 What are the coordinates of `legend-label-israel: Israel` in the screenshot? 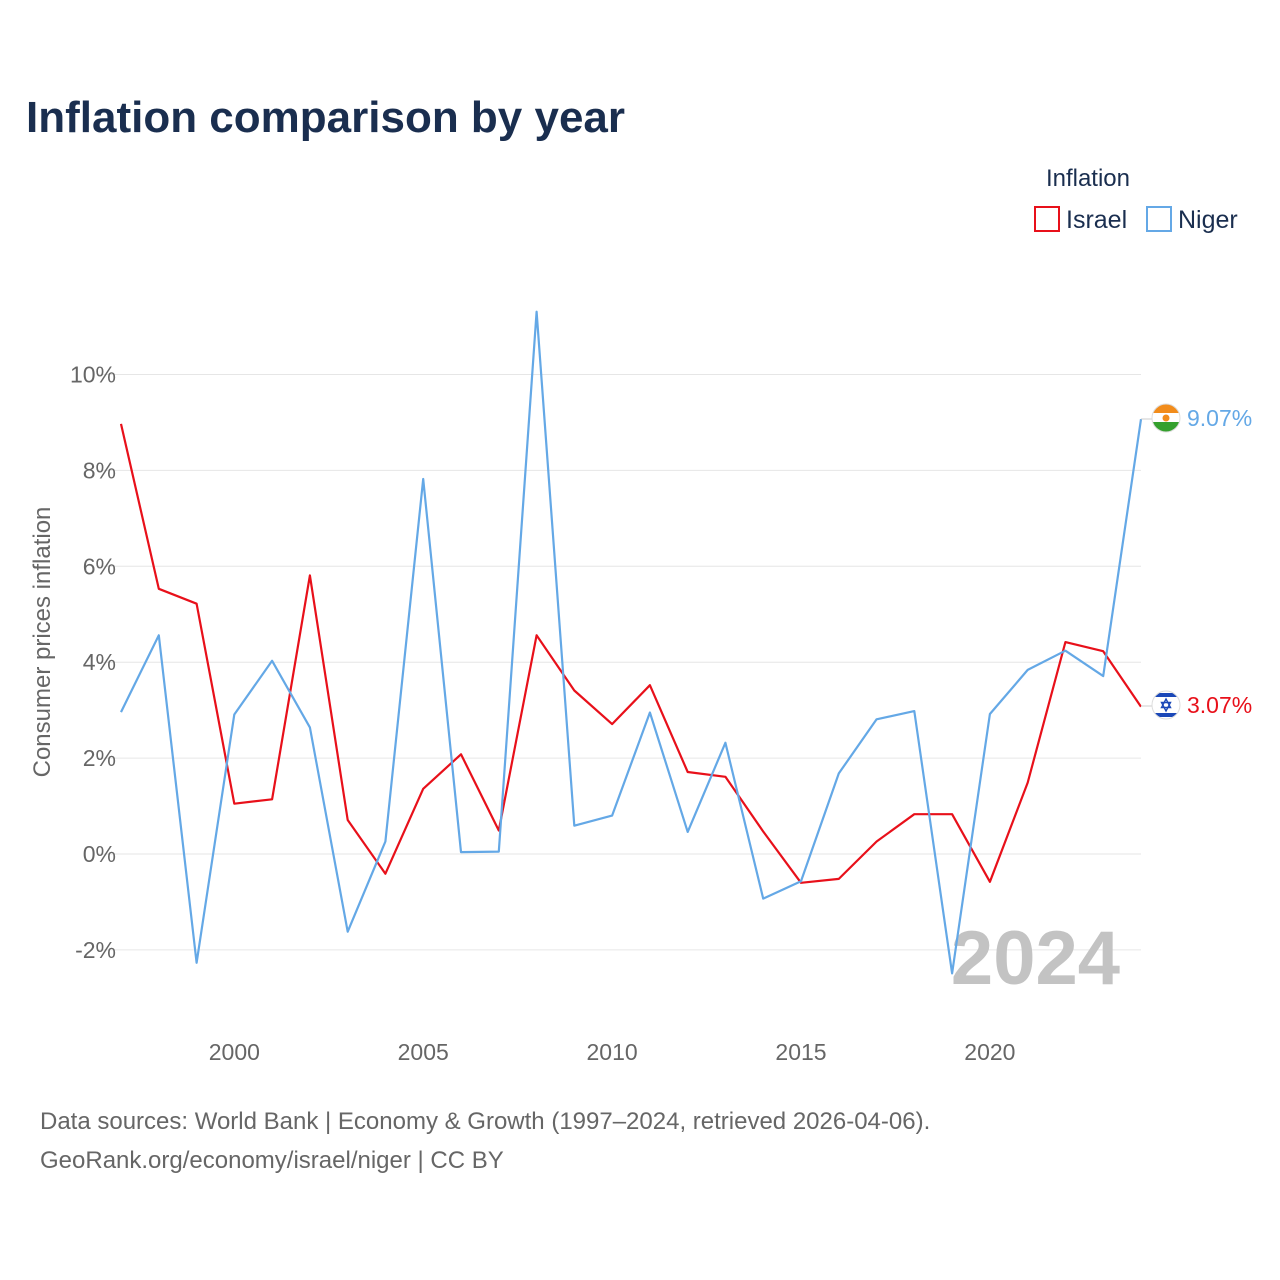 It's located at (1096, 220).